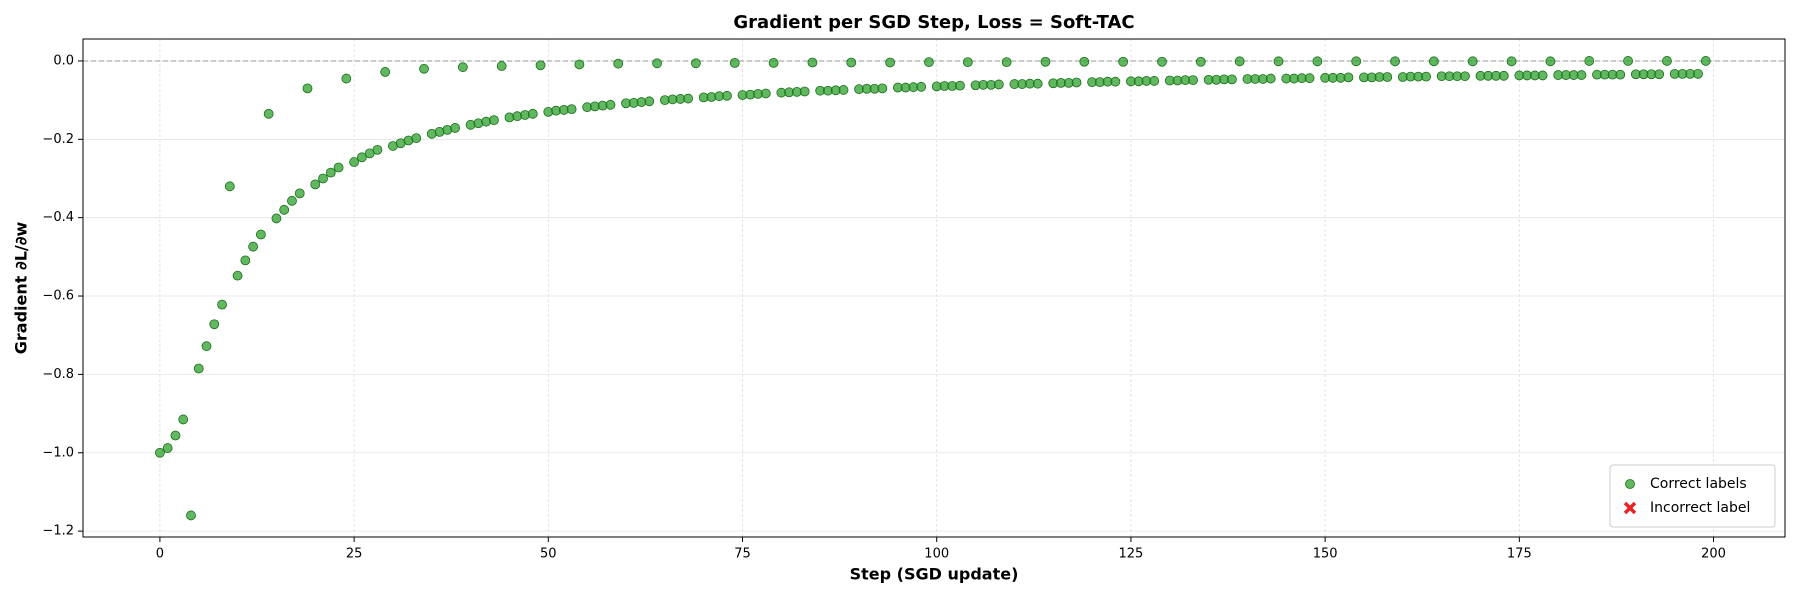 This screenshot has width=1800, height=600. Describe the element at coordinates (58, 139) in the screenshot. I see `y-tick-label: −0.2` at that location.